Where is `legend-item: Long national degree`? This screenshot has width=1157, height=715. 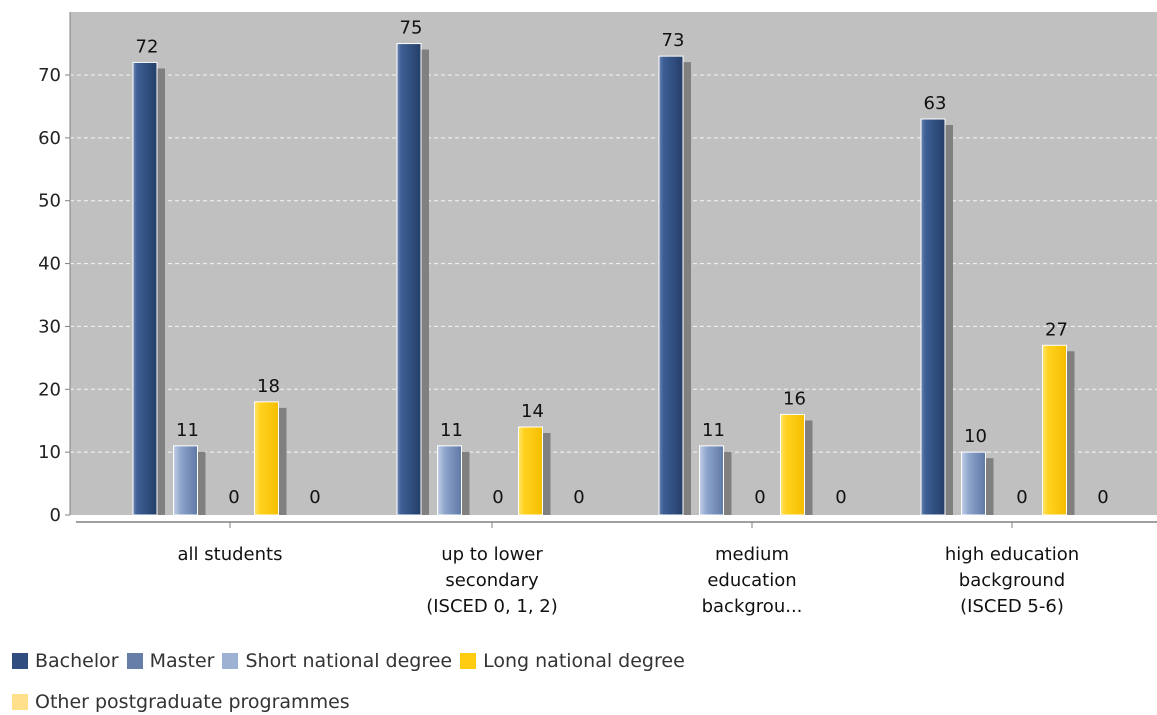
legend-item: Long national degree is located at coordinates (572, 661).